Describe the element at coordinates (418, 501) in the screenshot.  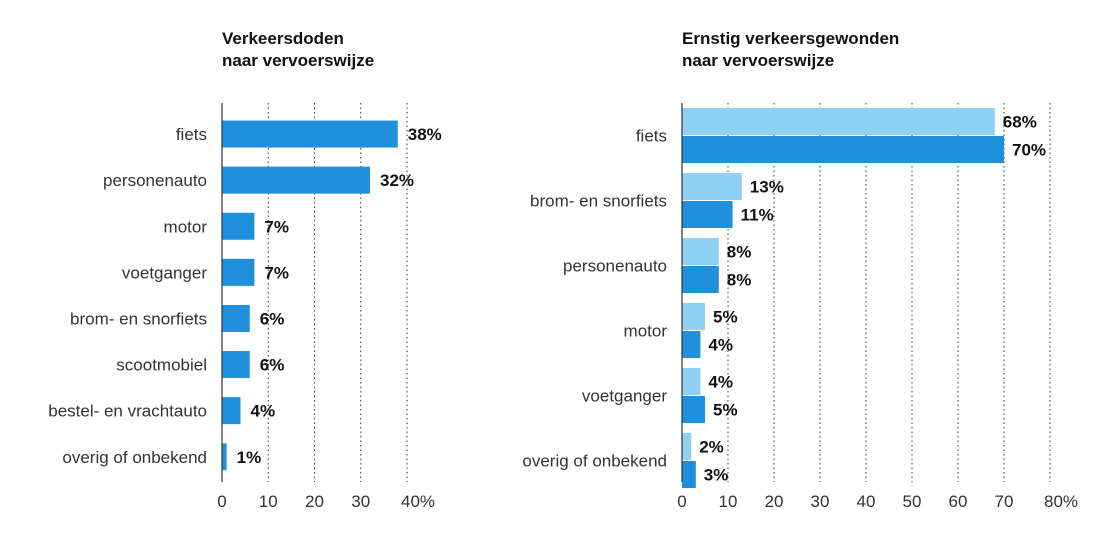
I see `x-tick-label: 40%` at that location.